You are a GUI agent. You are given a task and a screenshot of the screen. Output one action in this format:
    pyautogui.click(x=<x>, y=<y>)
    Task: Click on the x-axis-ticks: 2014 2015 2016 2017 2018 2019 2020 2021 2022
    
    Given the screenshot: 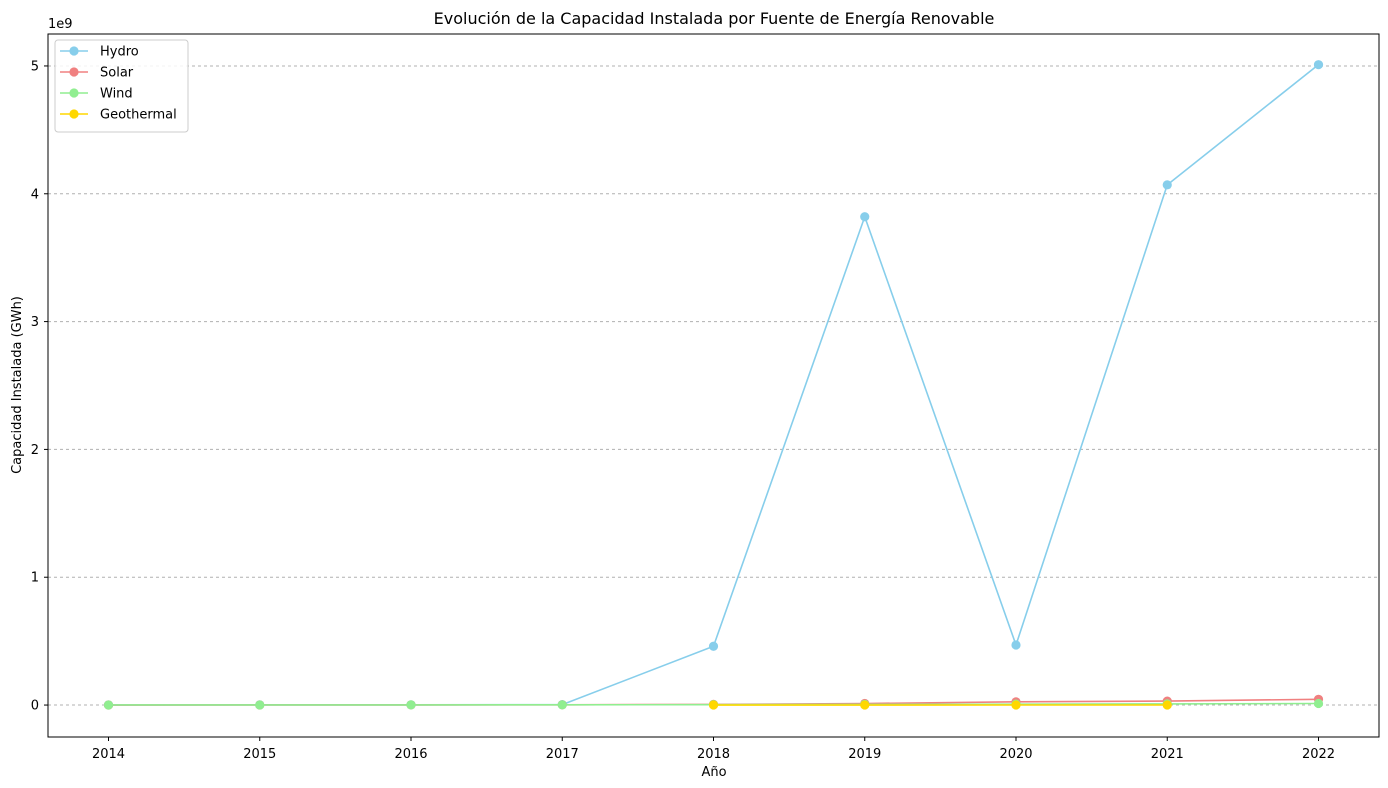 What is the action you would take?
    pyautogui.click(x=713, y=749)
    